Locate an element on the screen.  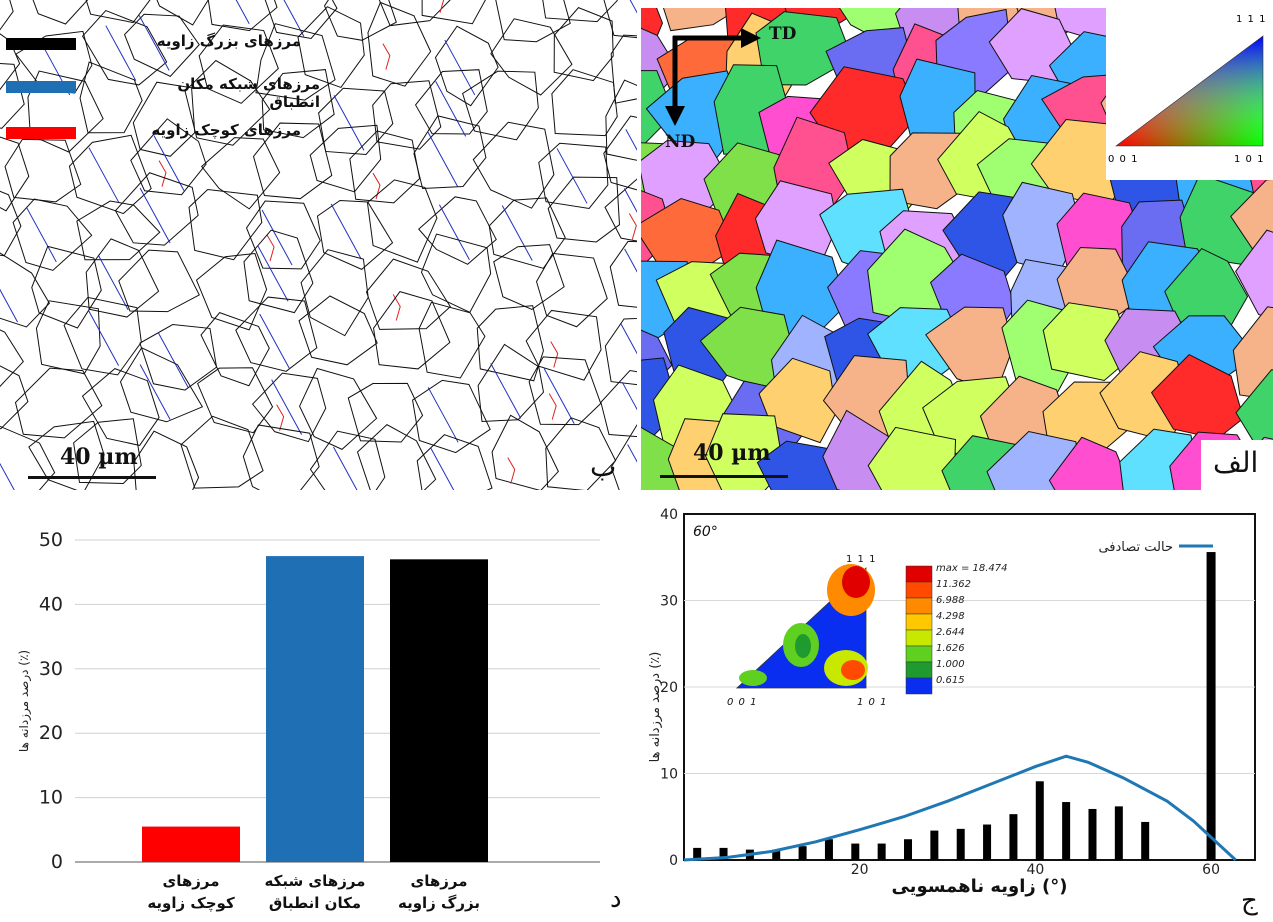
x-tick-label: 60 is located at coordinates (1211, 870).